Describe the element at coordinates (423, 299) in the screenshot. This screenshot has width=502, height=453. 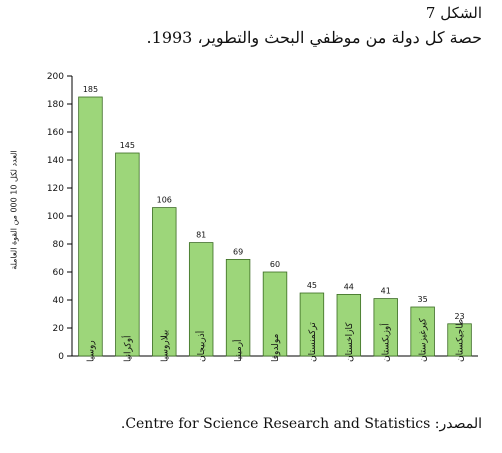
I see `bar-value-label: 35` at that location.